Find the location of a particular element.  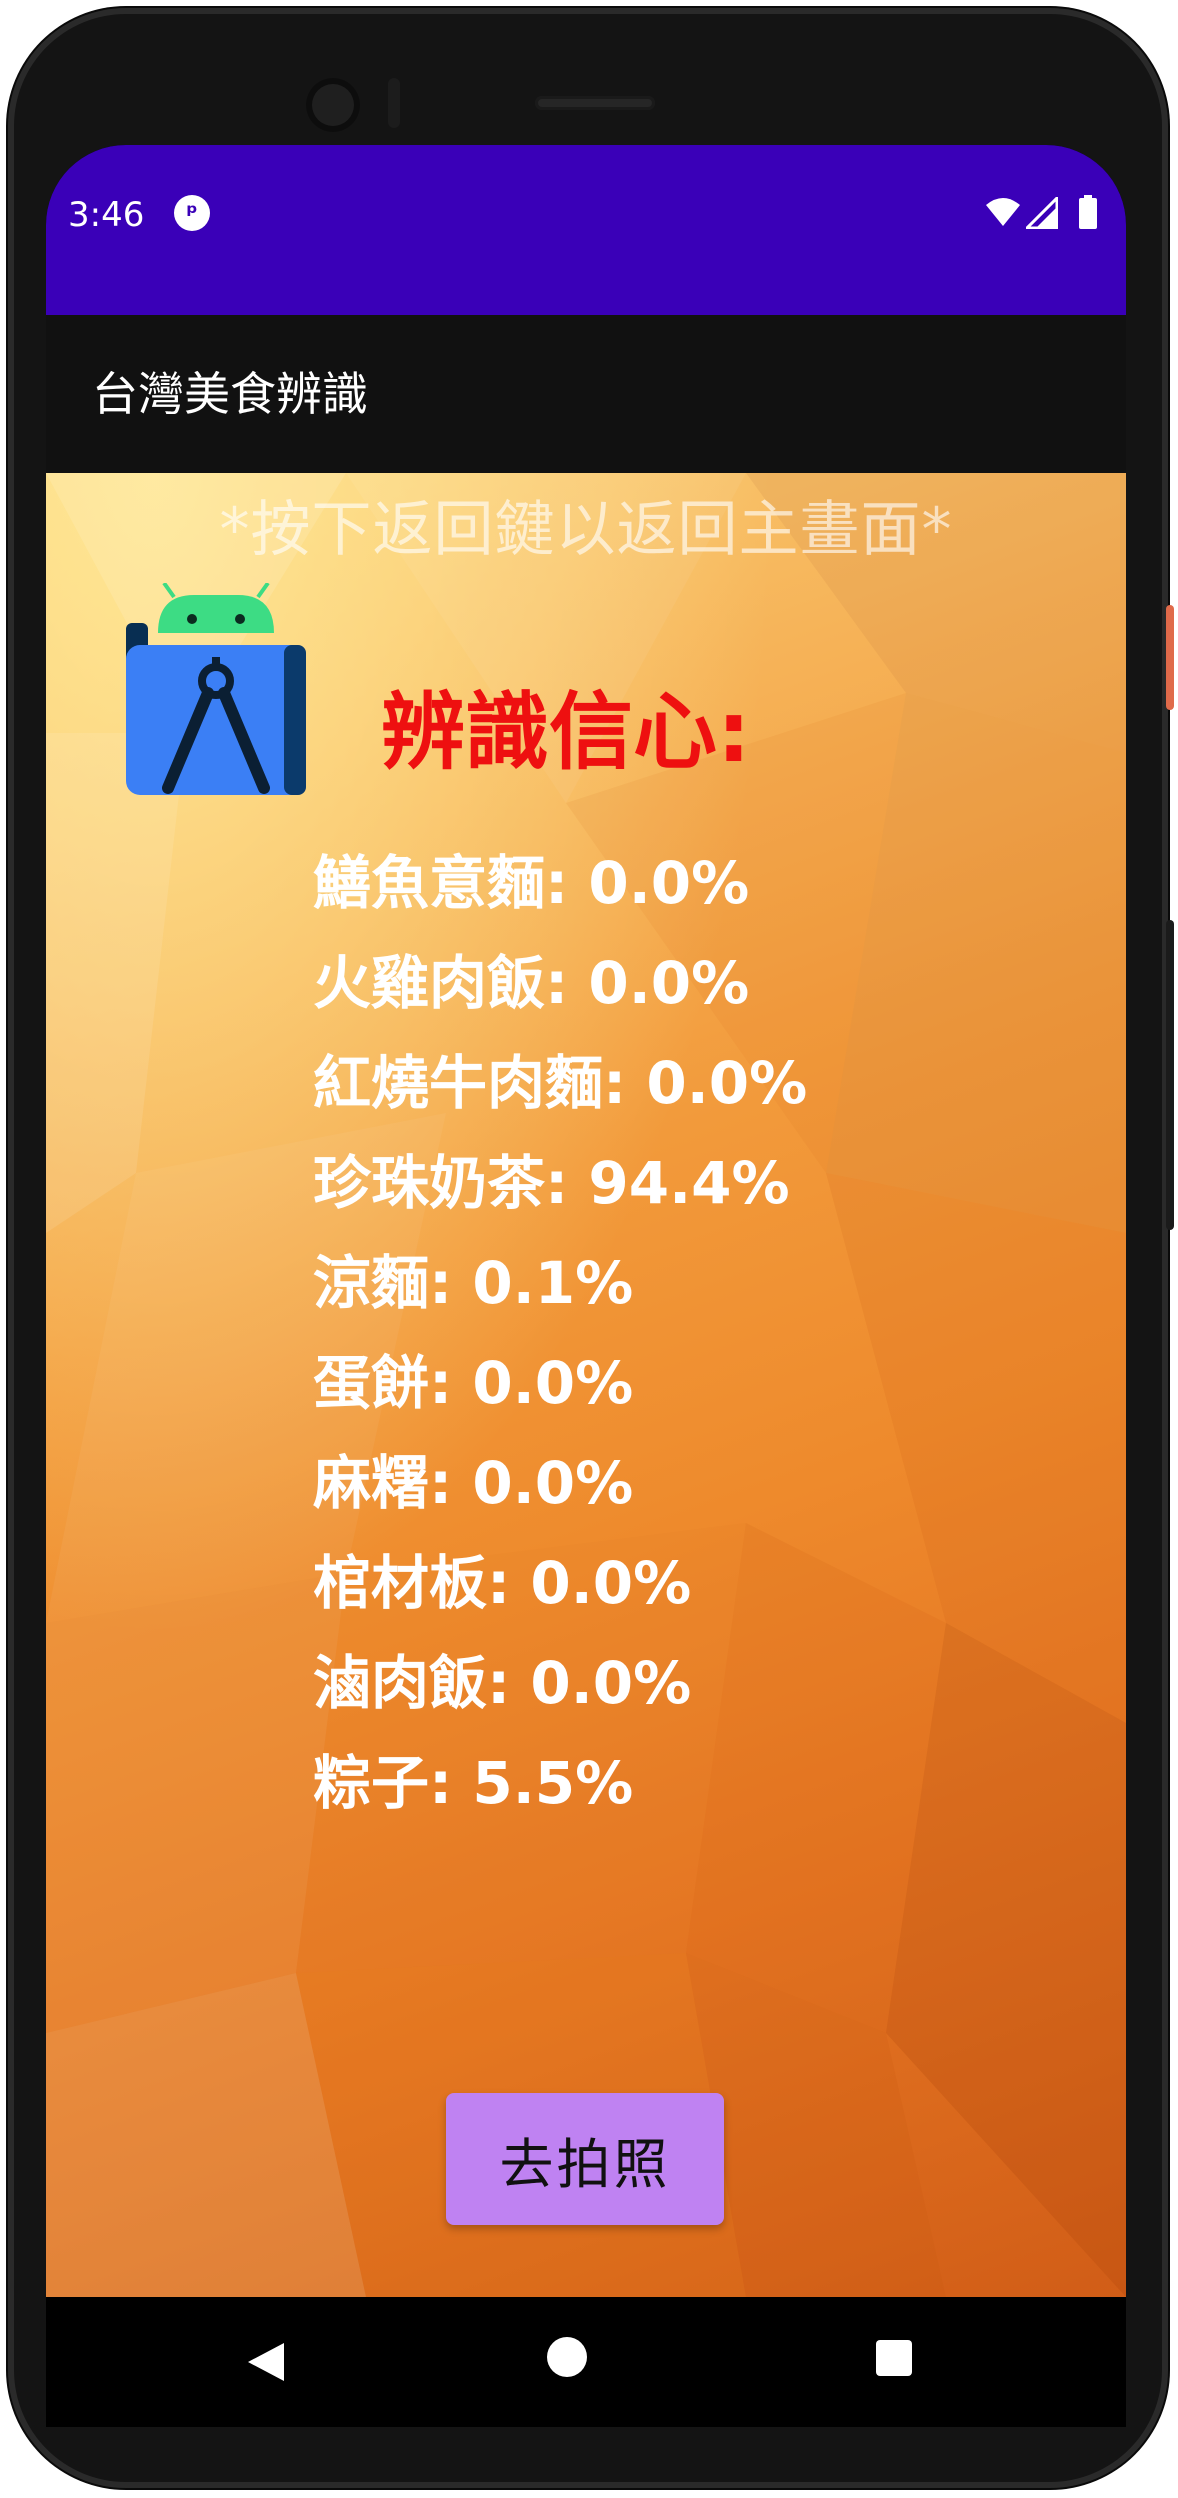

list-item: 粽子: 5.5% is located at coordinates (473, 1783).